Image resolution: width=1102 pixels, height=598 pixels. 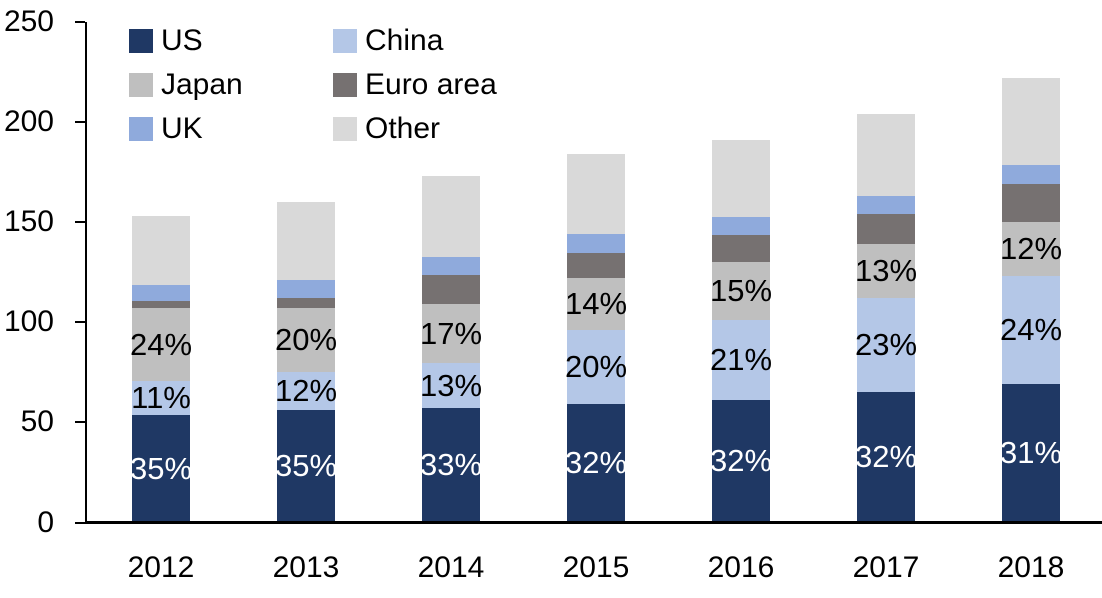 I want to click on bar-segment-japan-2012, so click(x=161, y=345).